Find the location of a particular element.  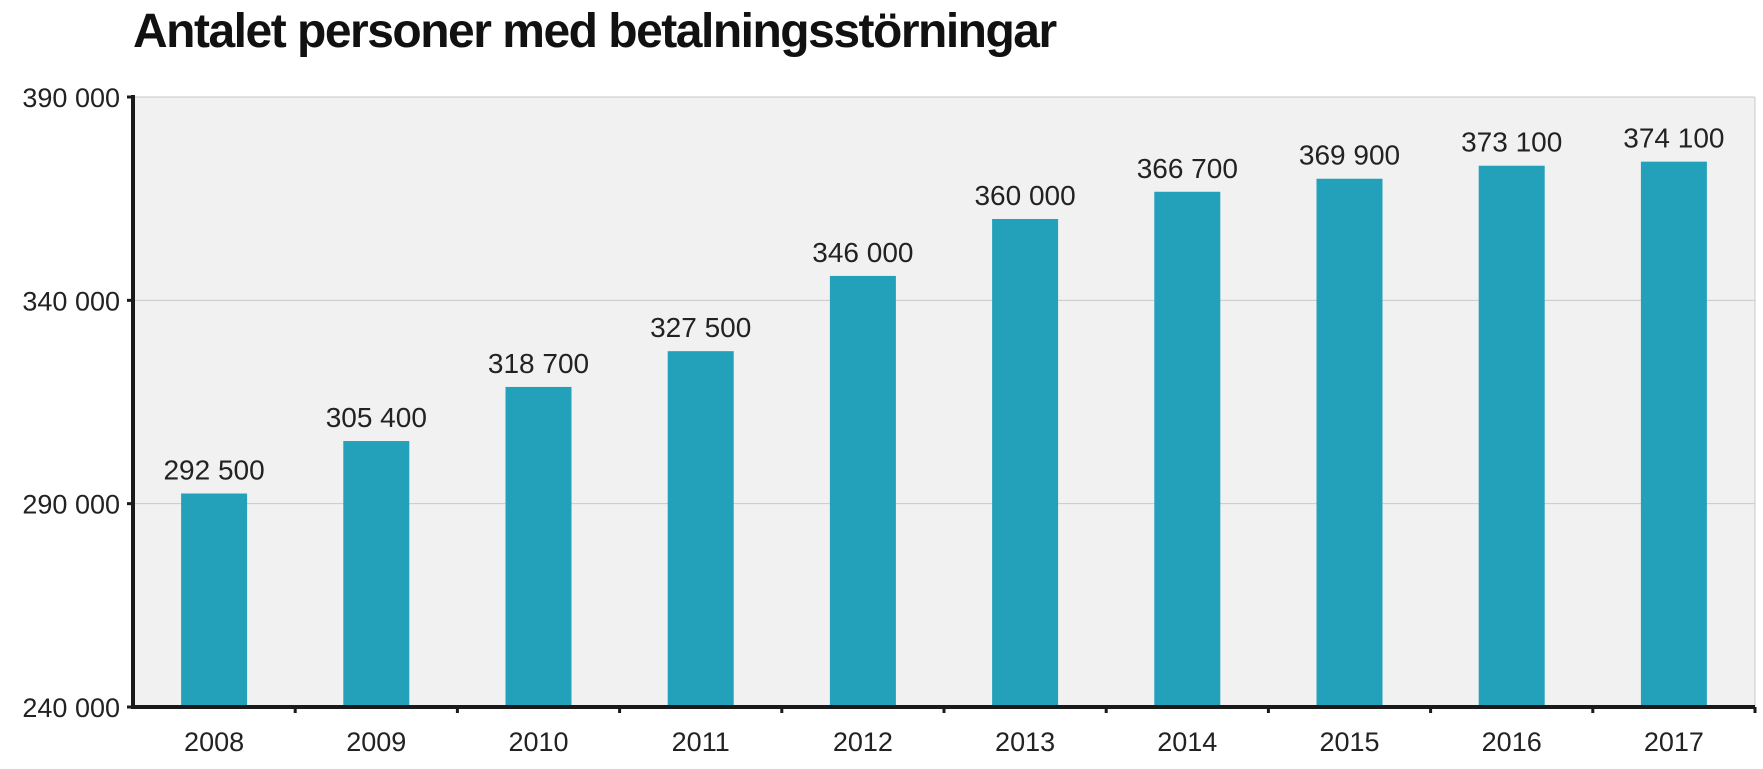

data-label: 318 700 is located at coordinates (538, 363).